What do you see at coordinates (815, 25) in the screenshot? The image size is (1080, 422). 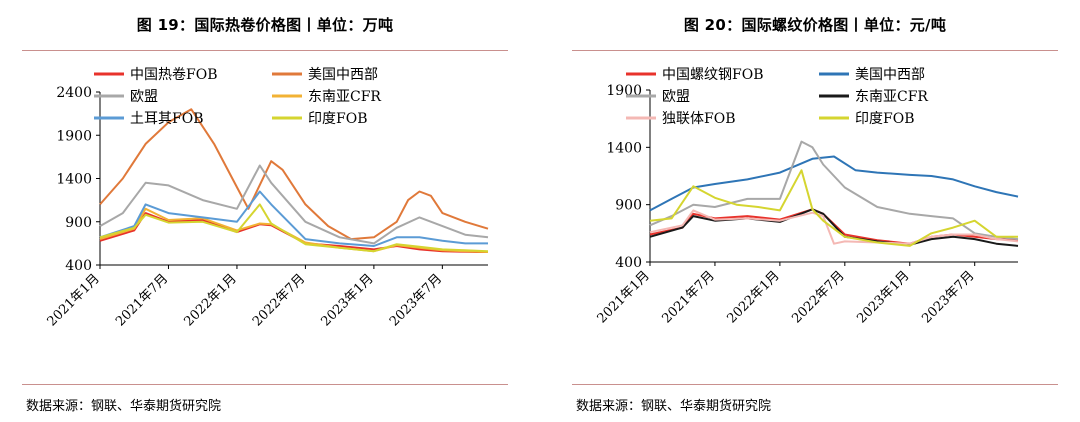 I see `chart-title: 图 20：国际螺纹价格图丨单位：元/吨` at bounding box center [815, 25].